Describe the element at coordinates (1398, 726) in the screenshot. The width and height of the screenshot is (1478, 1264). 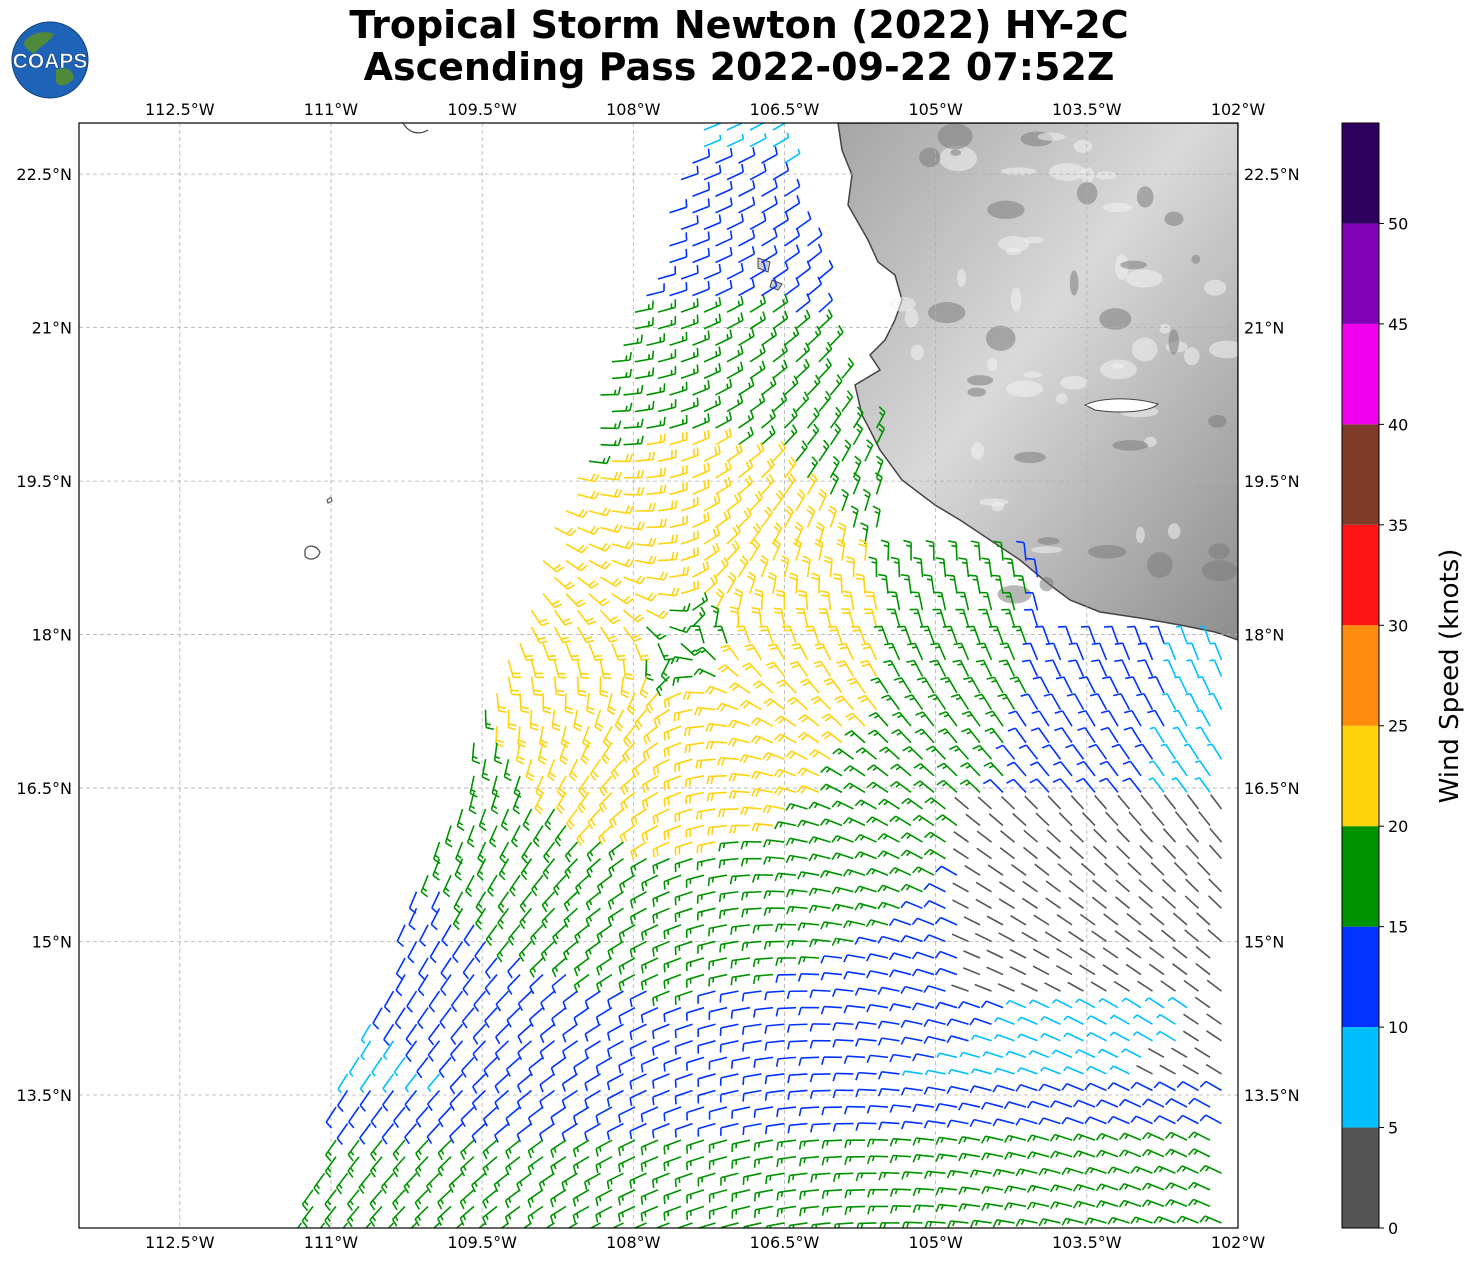
I see `colorbar-tick-label: 25` at that location.